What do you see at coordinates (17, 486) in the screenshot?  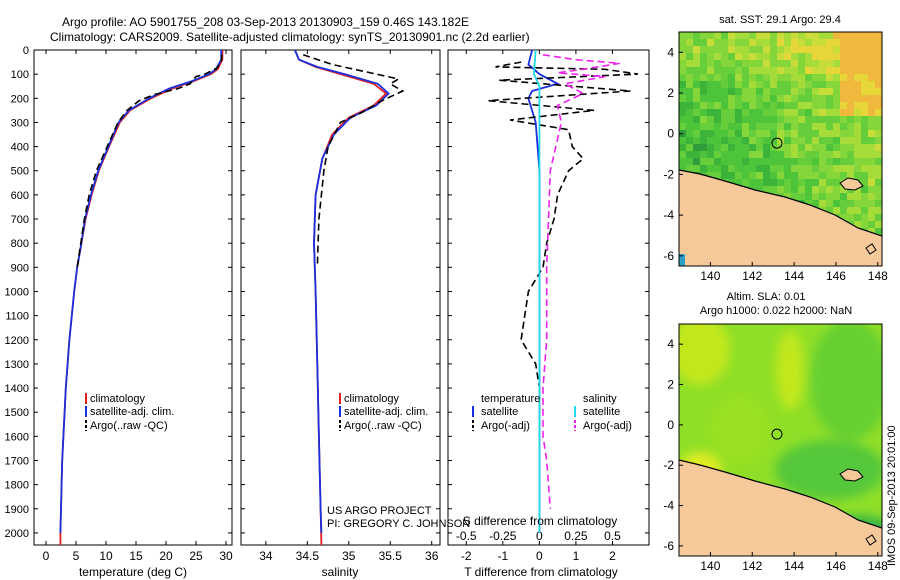 I see `depth-tick-label: 1800` at bounding box center [17, 486].